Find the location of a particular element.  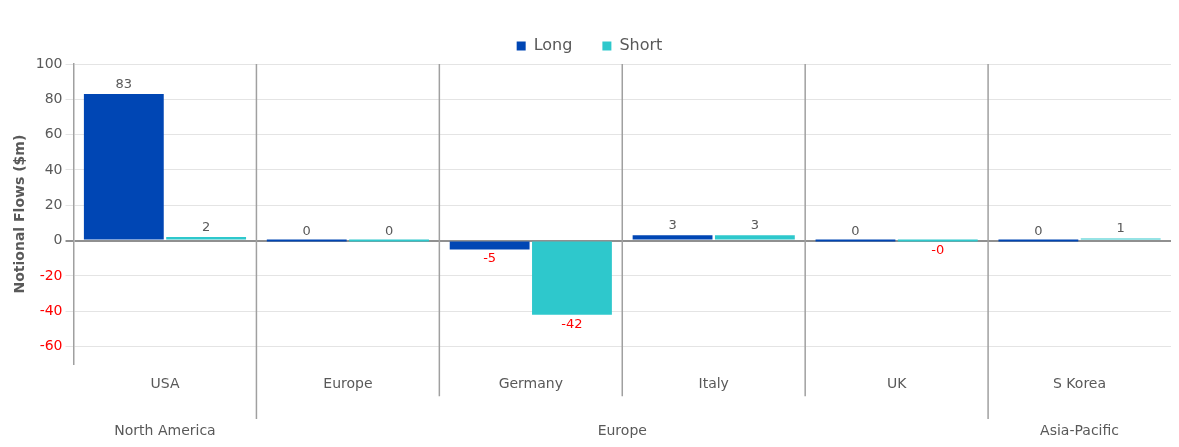

x-tick-label: S Korea is located at coordinates (1080, 383).